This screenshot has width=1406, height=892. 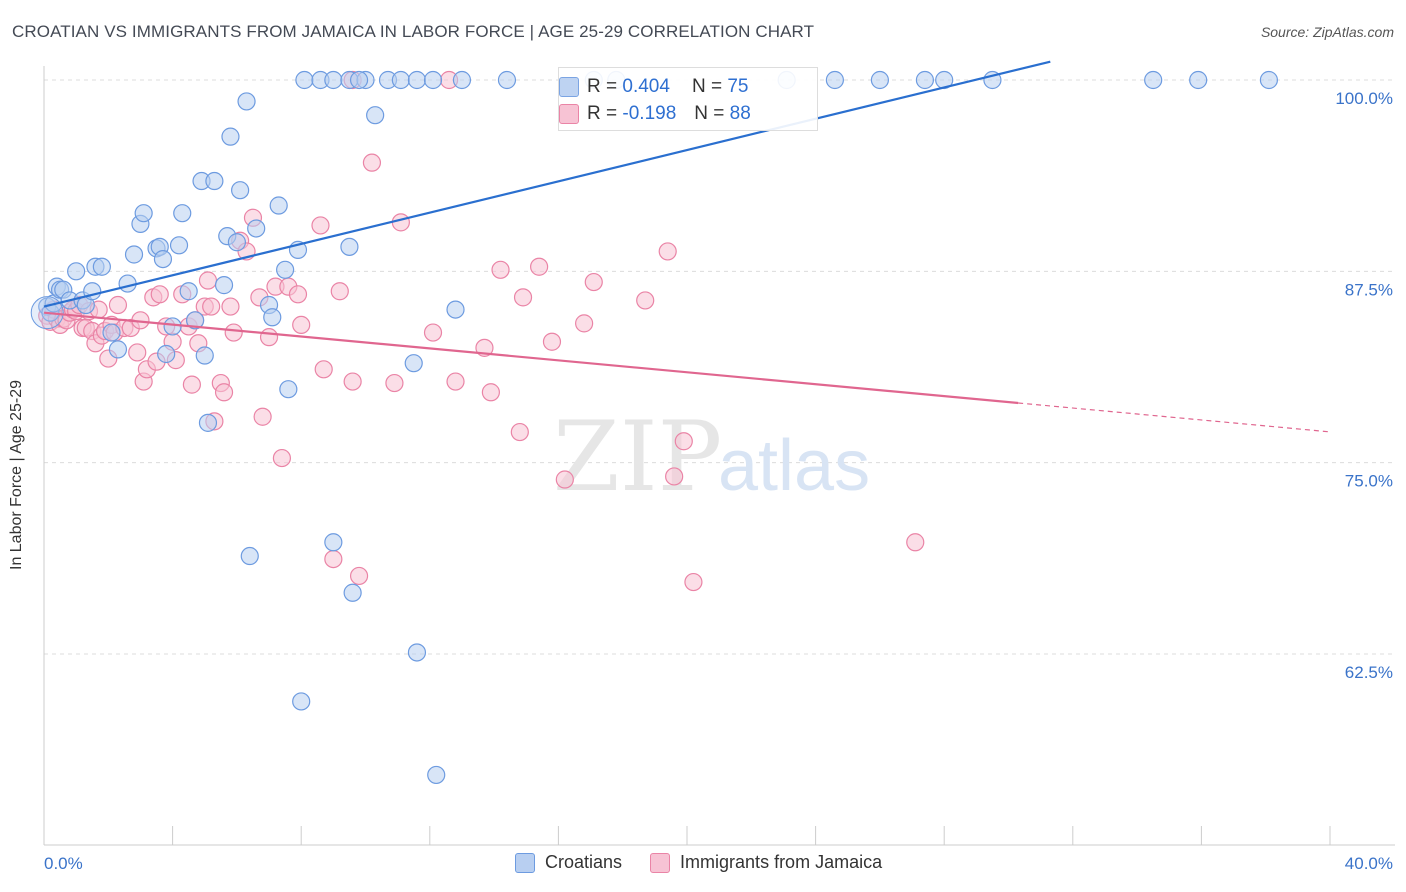 What do you see at coordinates (655, 114) in the screenshot?
I see `legend-row-jamaica: R = -0.198 N = 88` at bounding box center [655, 114].